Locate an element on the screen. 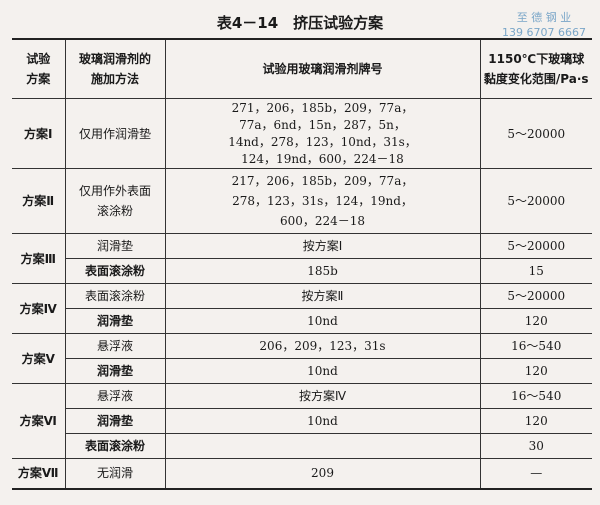 The width and height of the screenshot is (600, 505). method-cell: 无润滑 is located at coordinates (115, 473).